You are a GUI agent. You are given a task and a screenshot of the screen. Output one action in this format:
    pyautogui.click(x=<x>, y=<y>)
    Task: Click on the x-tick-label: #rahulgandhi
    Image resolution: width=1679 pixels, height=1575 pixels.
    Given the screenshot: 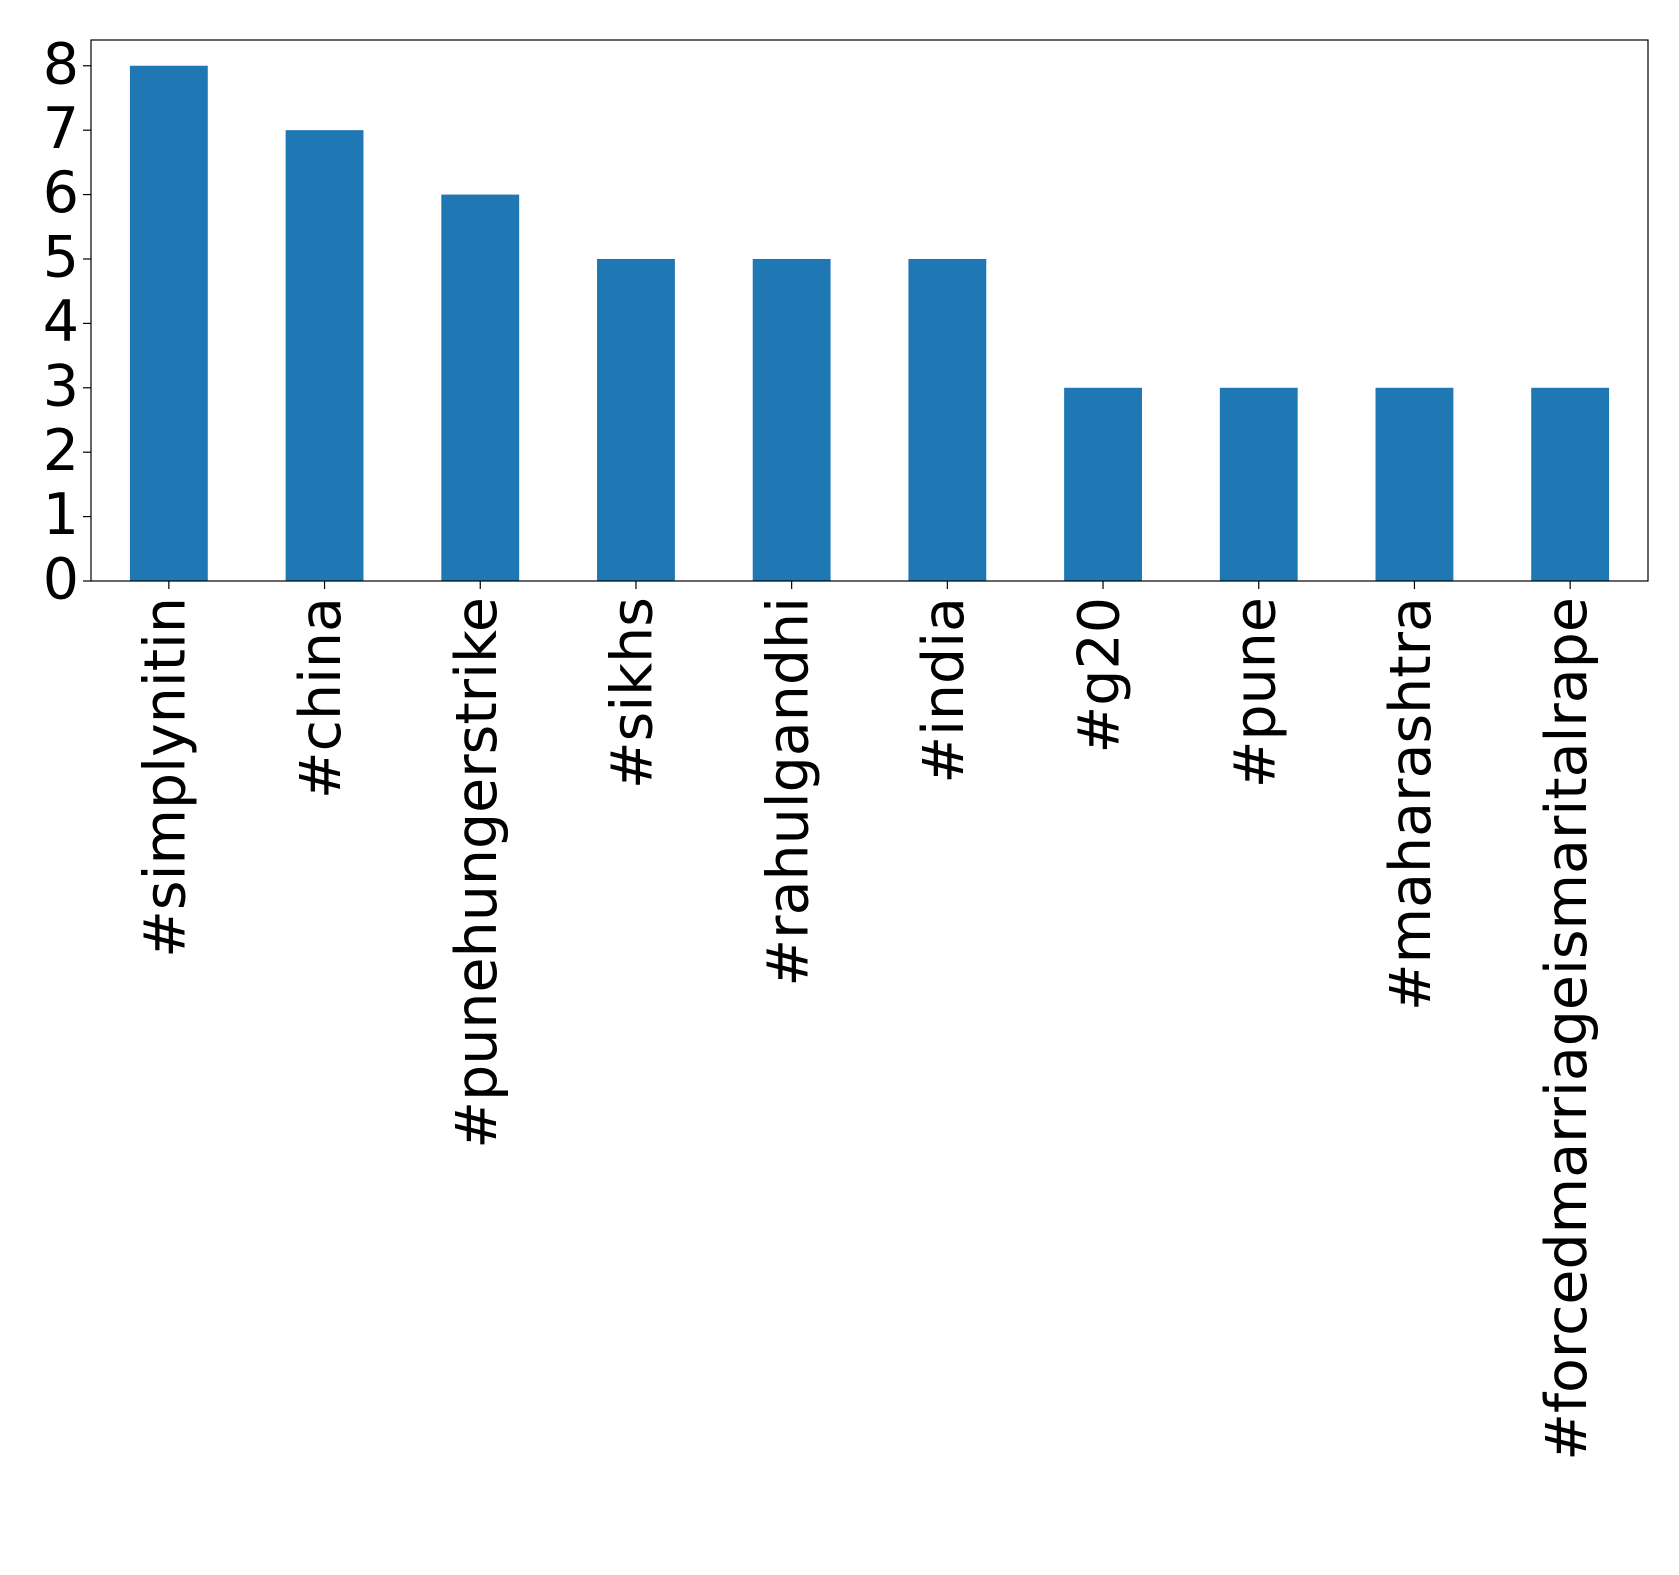 What is the action you would take?
    pyautogui.click(x=788, y=792)
    